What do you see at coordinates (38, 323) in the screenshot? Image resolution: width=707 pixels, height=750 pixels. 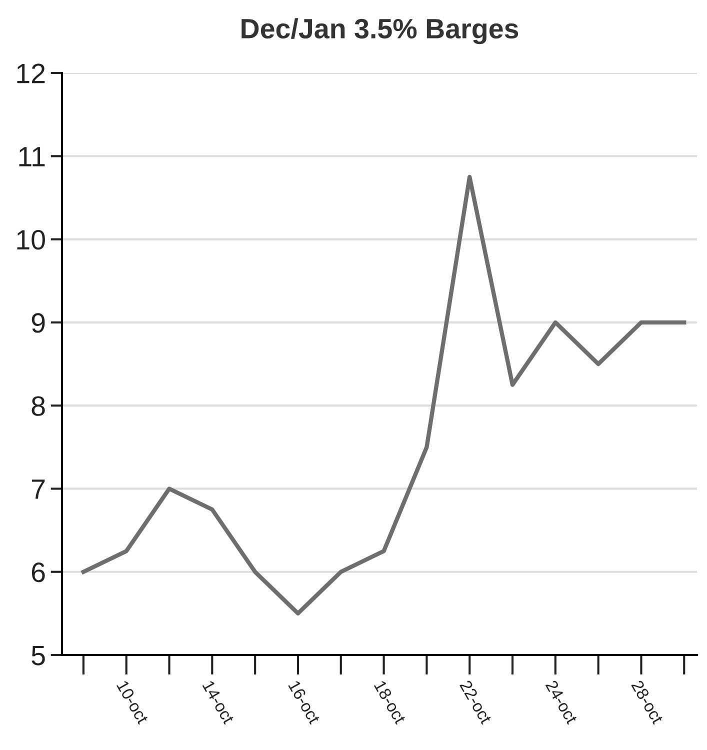 I see `y-tick-label: 9` at bounding box center [38, 323].